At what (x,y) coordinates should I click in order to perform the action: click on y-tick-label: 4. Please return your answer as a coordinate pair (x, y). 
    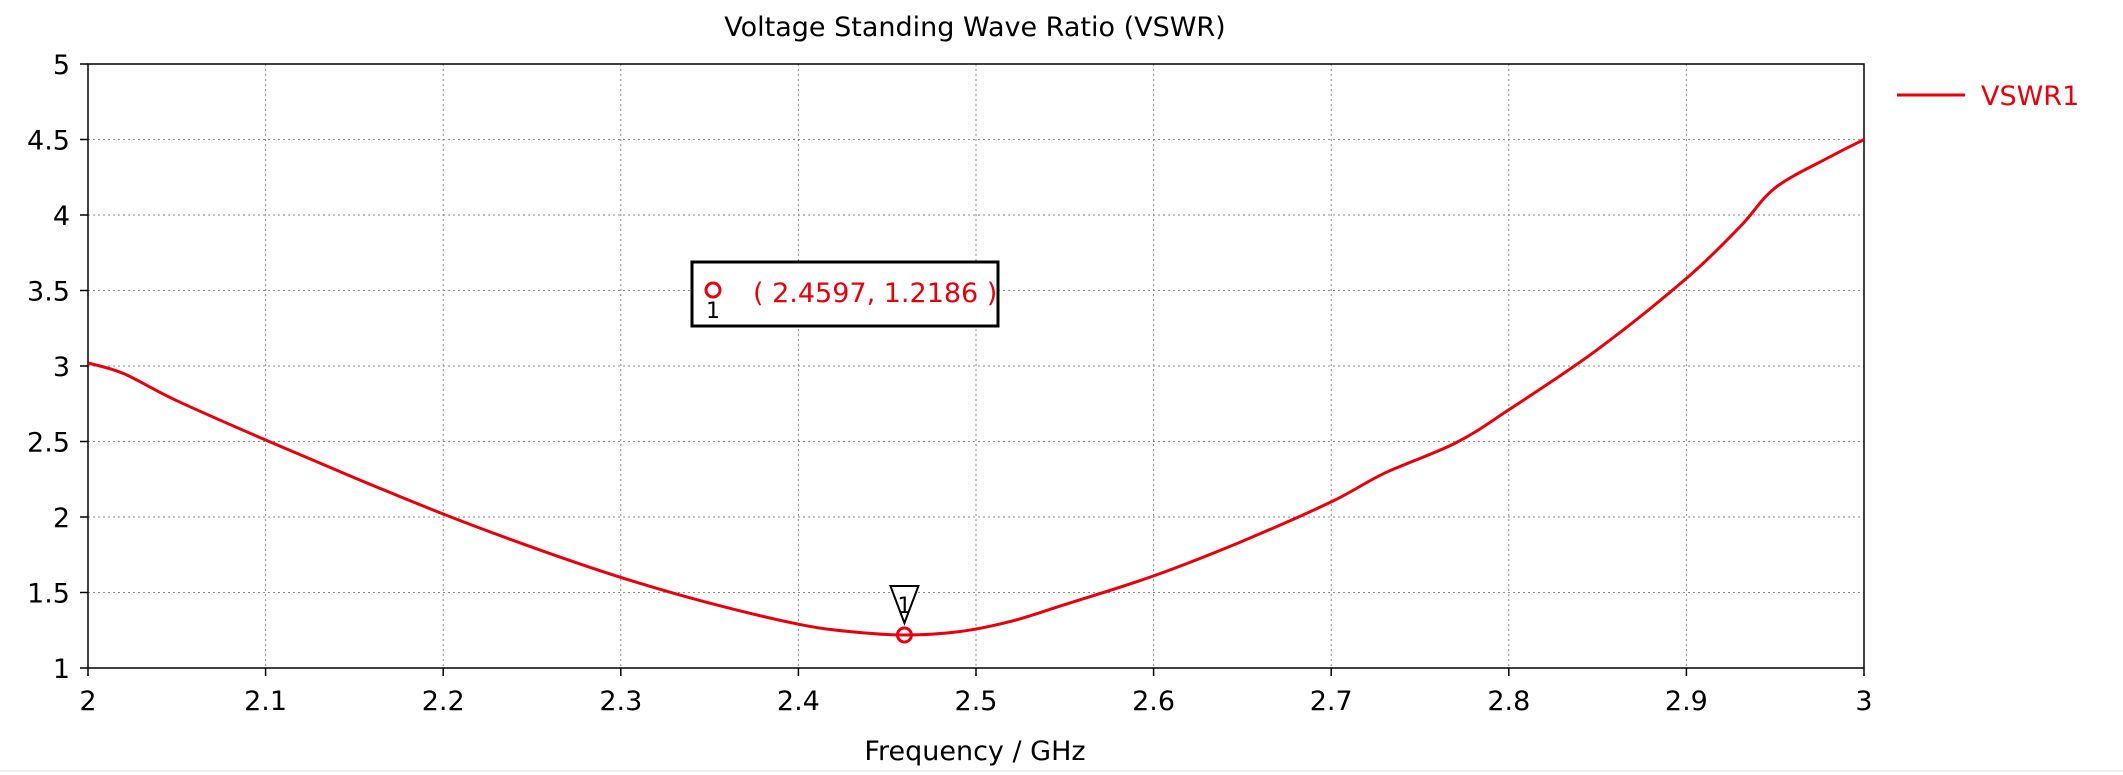
    Looking at the image, I should click on (61, 216).